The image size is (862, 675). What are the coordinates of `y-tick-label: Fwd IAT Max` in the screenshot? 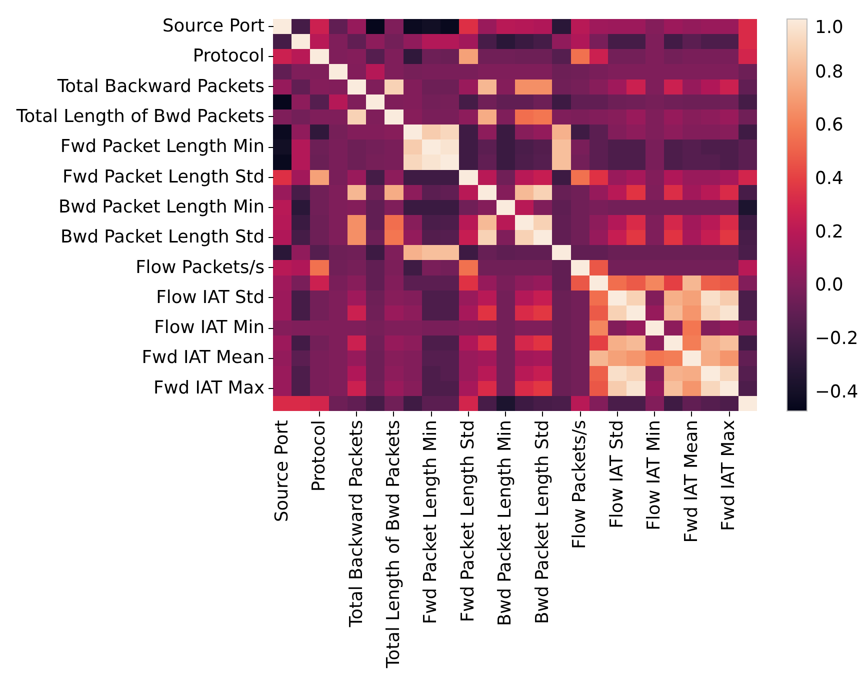 It's located at (208, 387).